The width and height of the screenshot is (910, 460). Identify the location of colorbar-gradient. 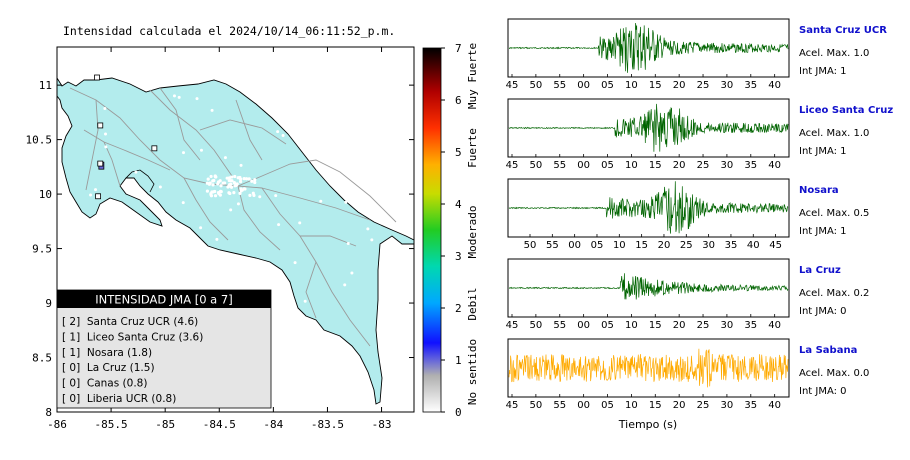
(432, 230).